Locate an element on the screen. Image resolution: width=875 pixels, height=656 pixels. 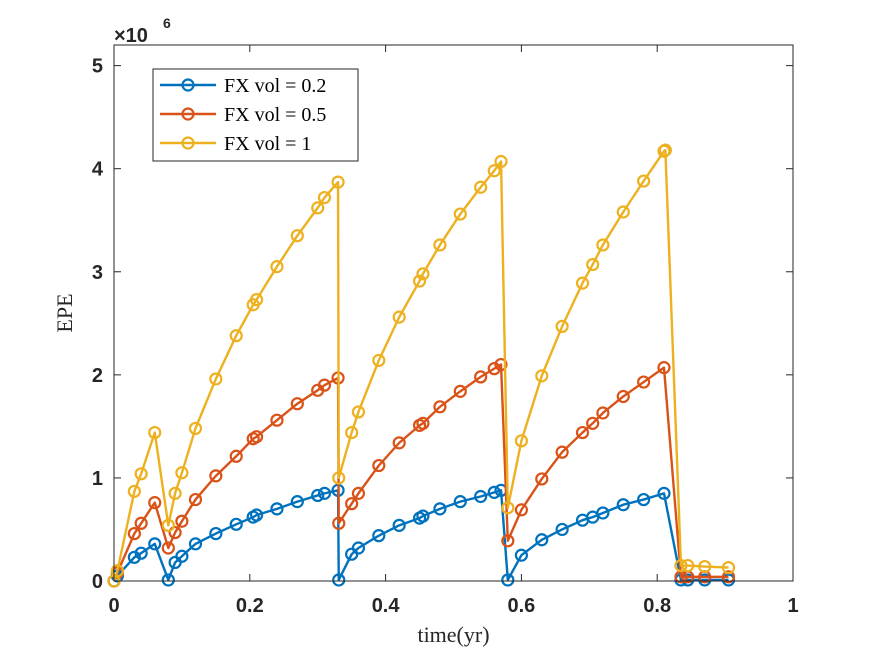
y-axis-title: EPE is located at coordinates (64, 312).